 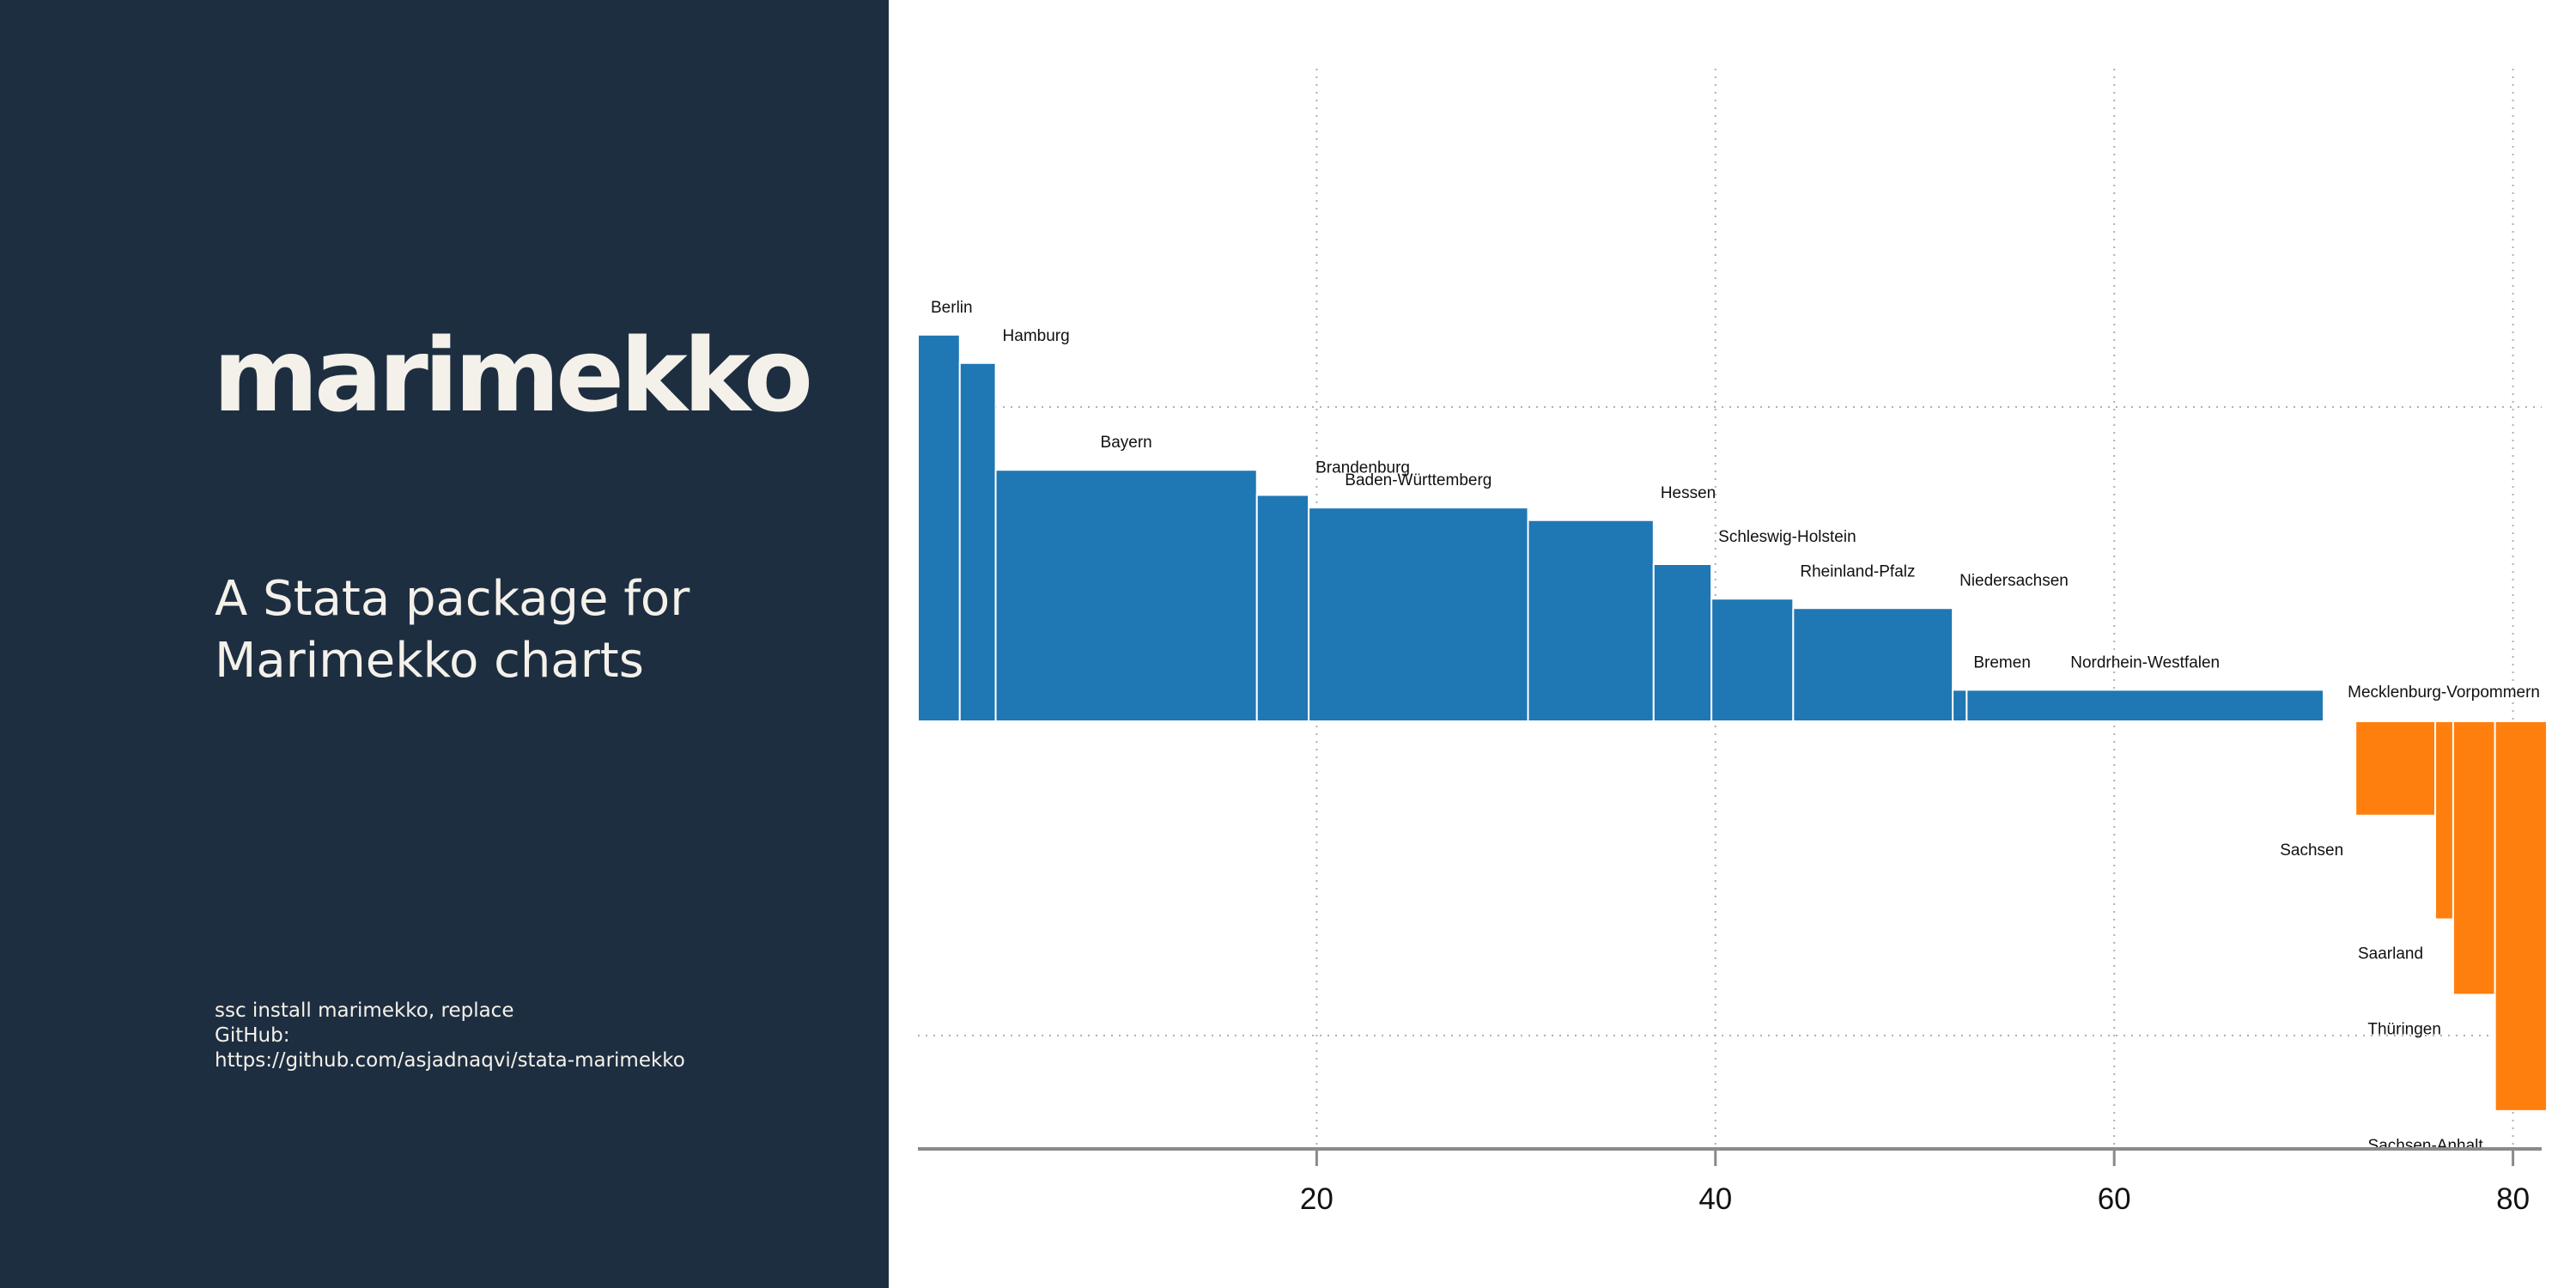 What do you see at coordinates (1715, 1199) in the screenshot?
I see `x-tick-label: 40` at bounding box center [1715, 1199].